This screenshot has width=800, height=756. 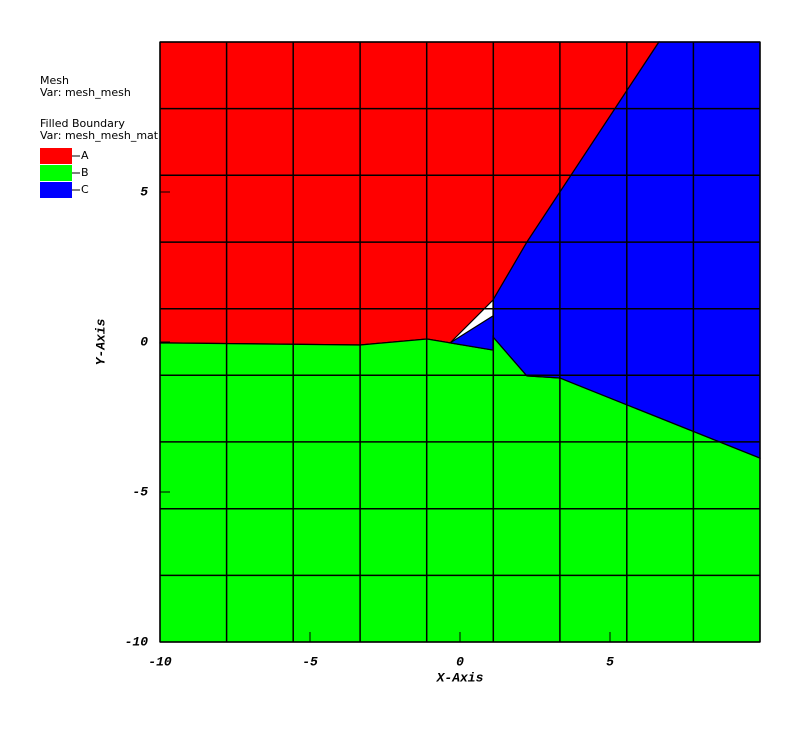 What do you see at coordinates (99, 135) in the screenshot?
I see `legend-var: Var: mesh_mesh_mat` at bounding box center [99, 135].